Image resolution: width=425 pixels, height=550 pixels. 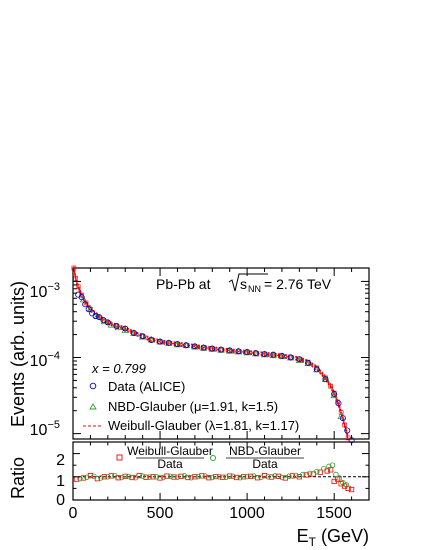 What do you see at coordinates (193, 406) in the screenshot?
I see `legend-label-nbd: NBD-Glauber (μ=1.91, k=1.5)` at bounding box center [193, 406].